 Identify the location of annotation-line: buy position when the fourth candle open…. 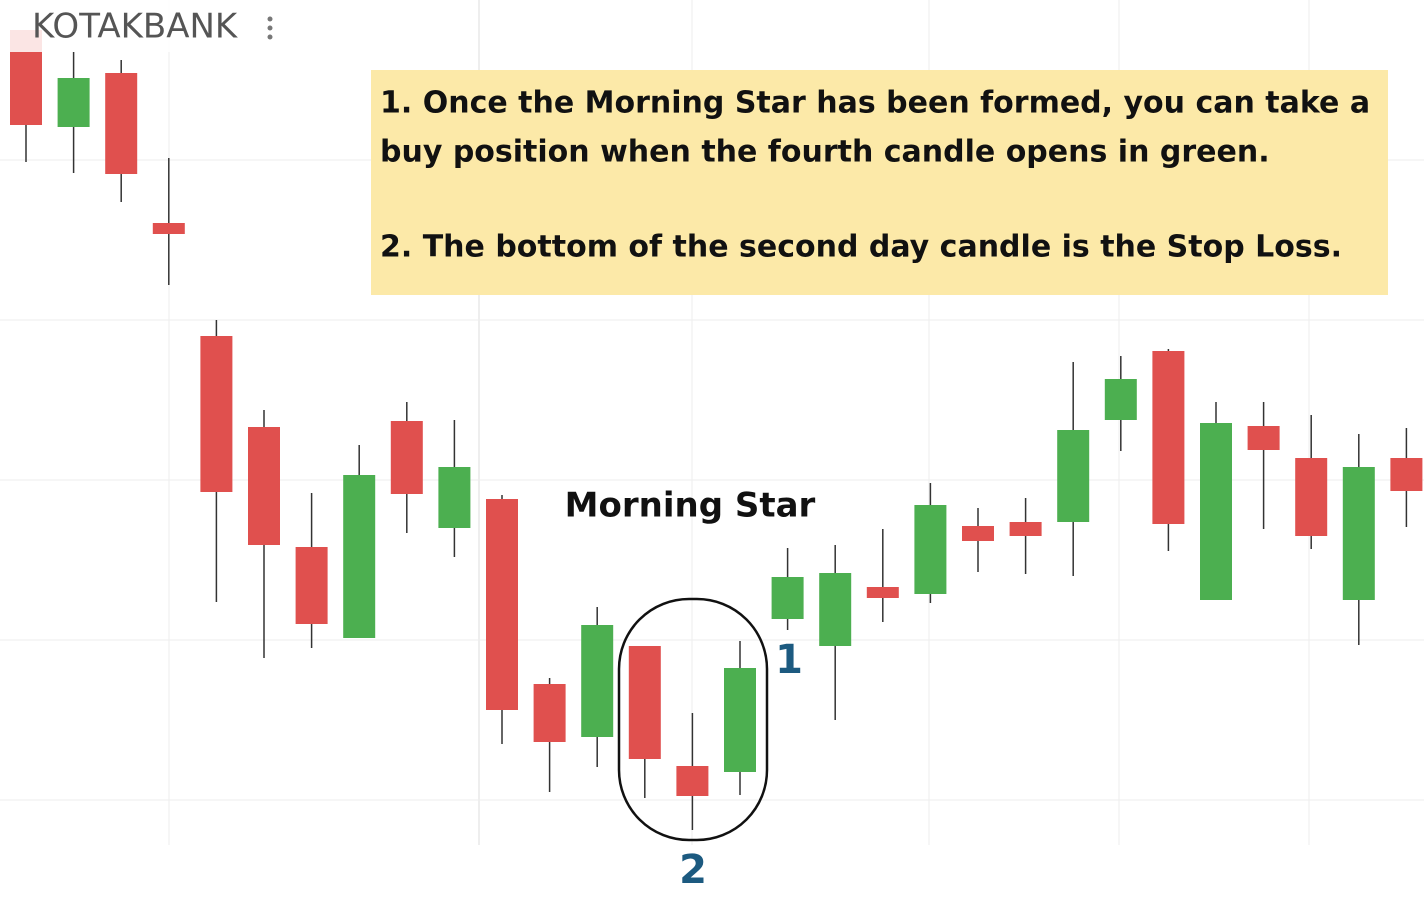
(825, 152).